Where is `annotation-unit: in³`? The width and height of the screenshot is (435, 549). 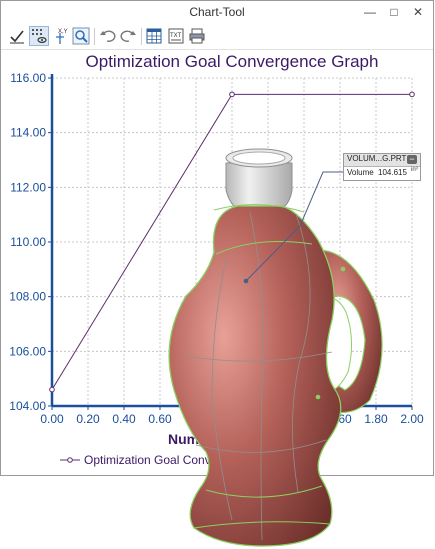 annotation-unit: in³ is located at coordinates (414, 170).